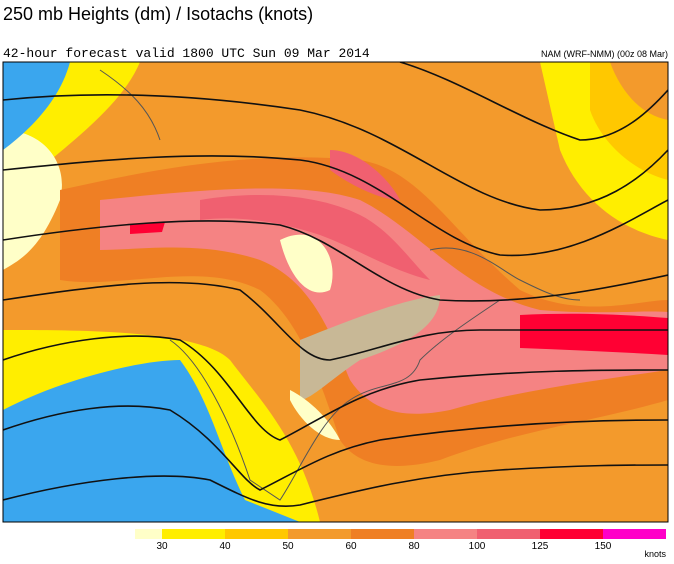  I want to click on map-title: 250 mb Heights (dm) / Isotachs (knots), so click(158, 14).